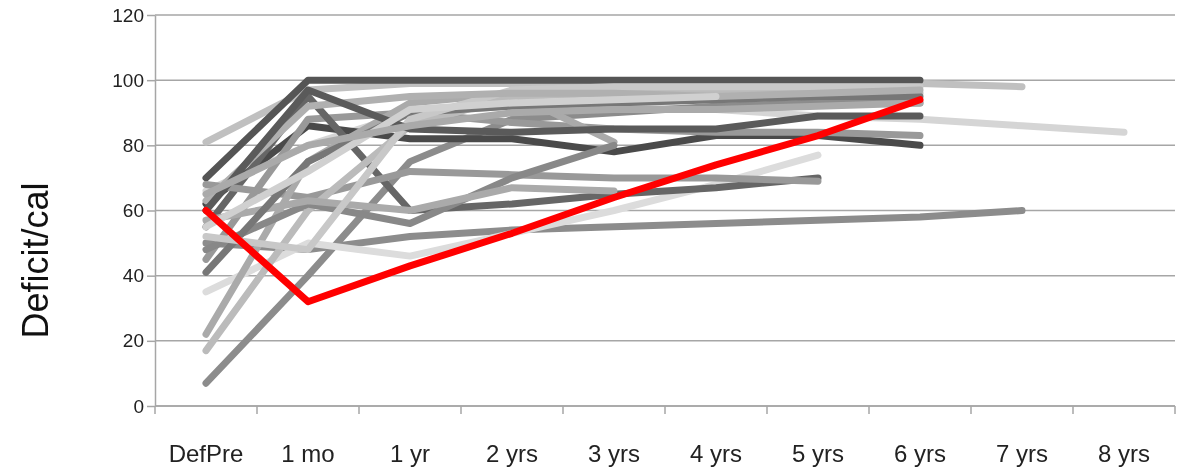  What do you see at coordinates (133, 341) in the screenshot?
I see `y-tick-label: 20` at bounding box center [133, 341].